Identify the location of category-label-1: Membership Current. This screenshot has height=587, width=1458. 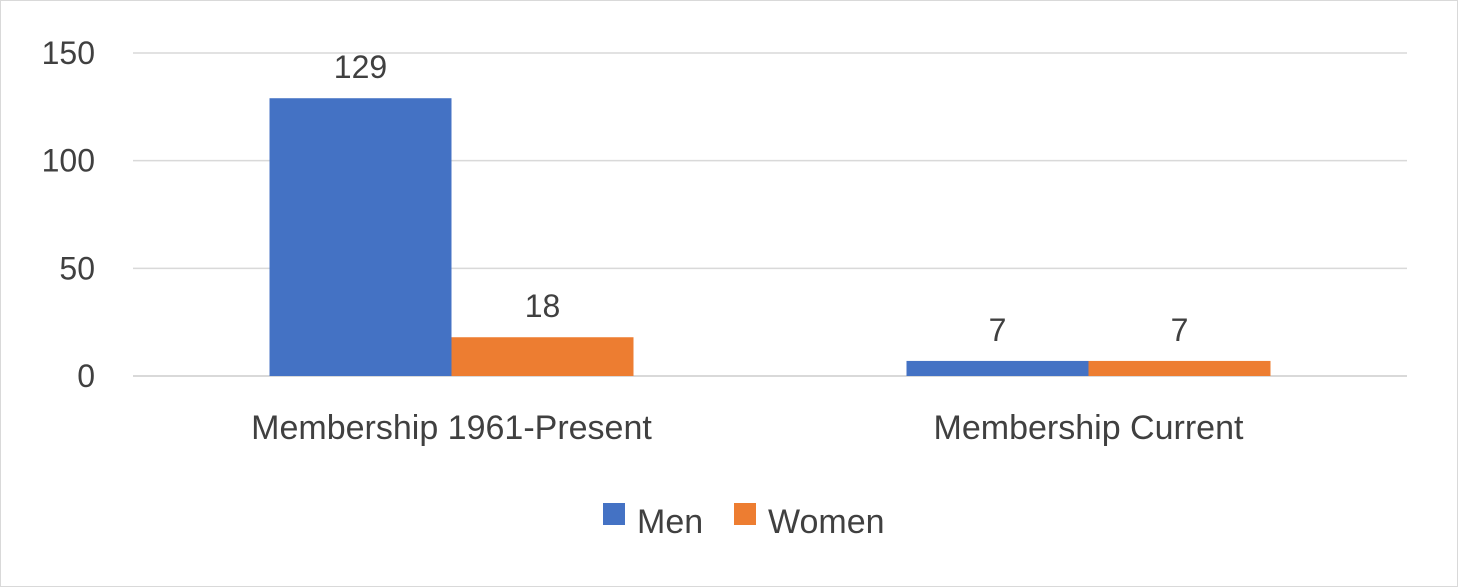
(1089, 428).